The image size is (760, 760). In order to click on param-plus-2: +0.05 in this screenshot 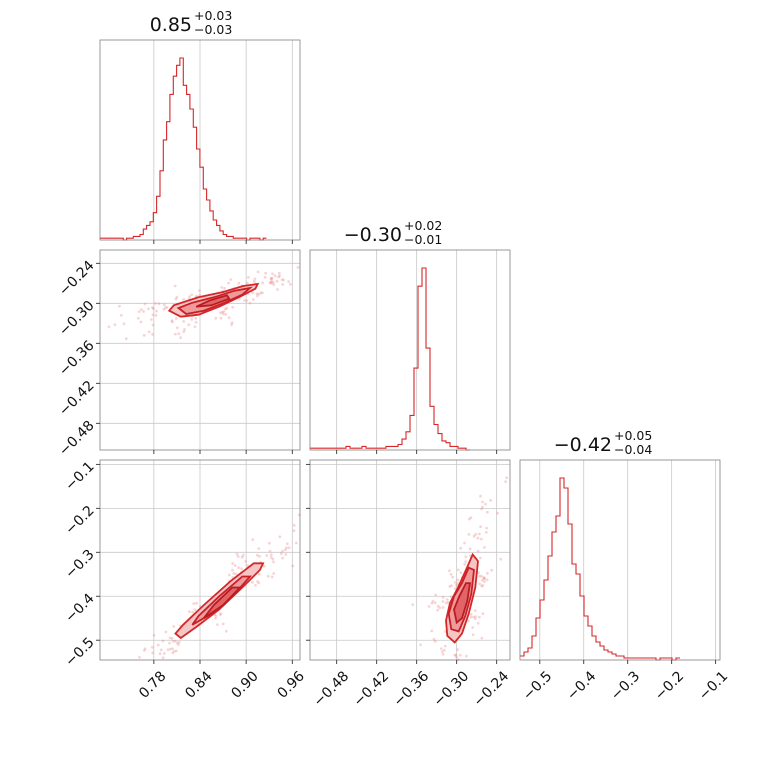, I will do `click(633, 435)`.